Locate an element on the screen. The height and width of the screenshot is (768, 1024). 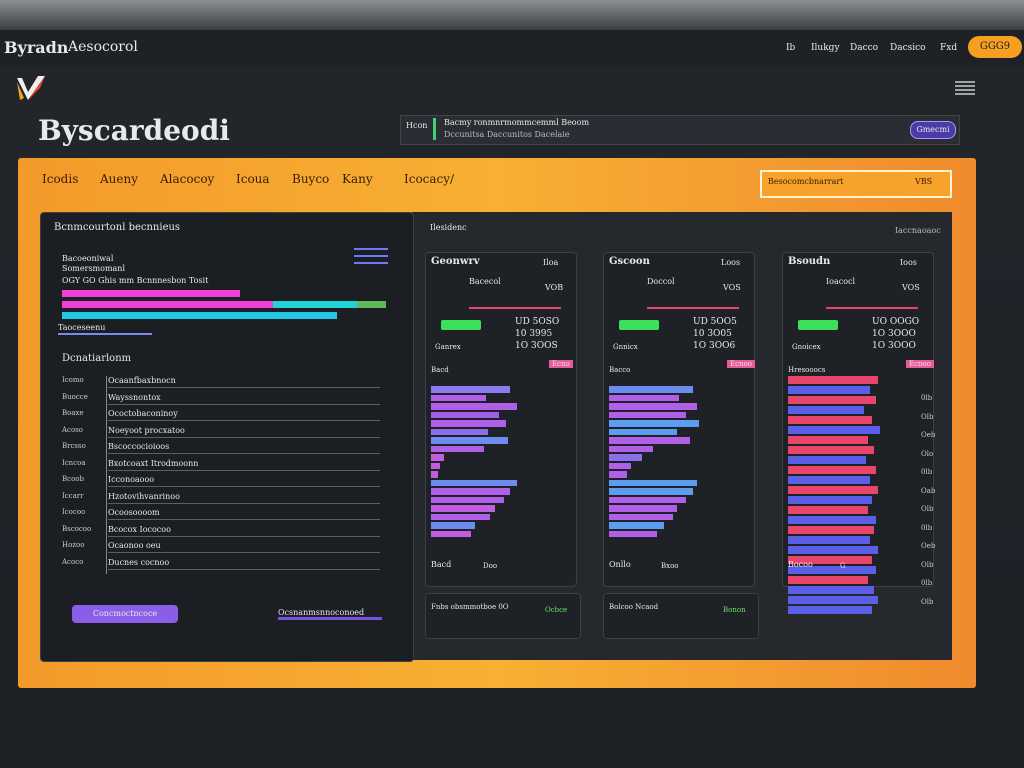
overview-subtitle: Iaccnaoaoc is located at coordinates (918, 230).